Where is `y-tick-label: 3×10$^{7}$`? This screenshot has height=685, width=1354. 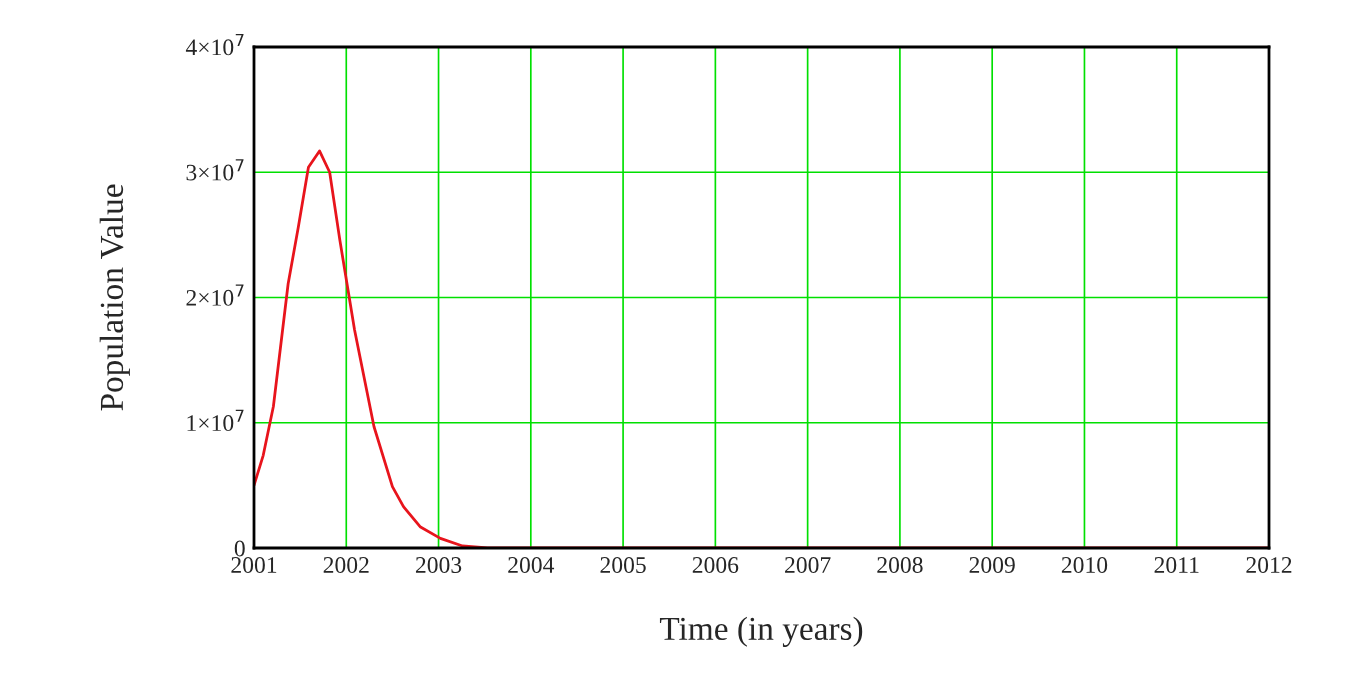 y-tick-label: 3×10$^{7}$ is located at coordinates (215, 170).